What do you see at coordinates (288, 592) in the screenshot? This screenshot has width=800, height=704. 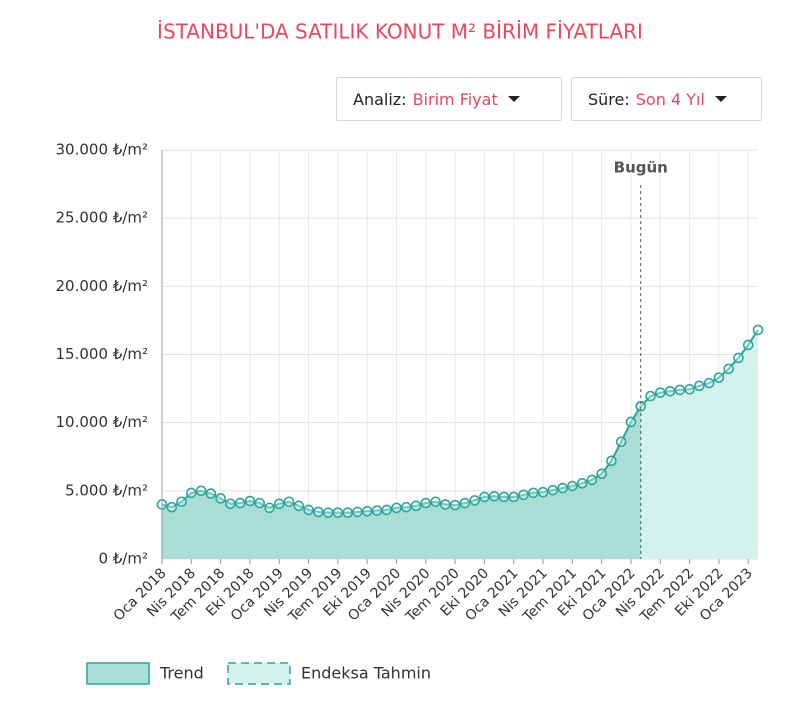 I see `x-tick-label: Nis 2019` at bounding box center [288, 592].